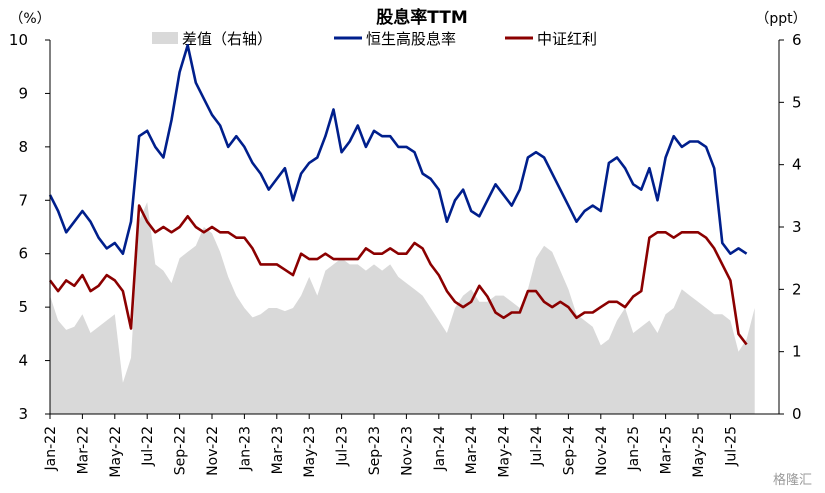 This screenshot has height=493, width=825. Describe the element at coordinates (569, 450) in the screenshot. I see `x-tick-label: Sep-24` at that location.